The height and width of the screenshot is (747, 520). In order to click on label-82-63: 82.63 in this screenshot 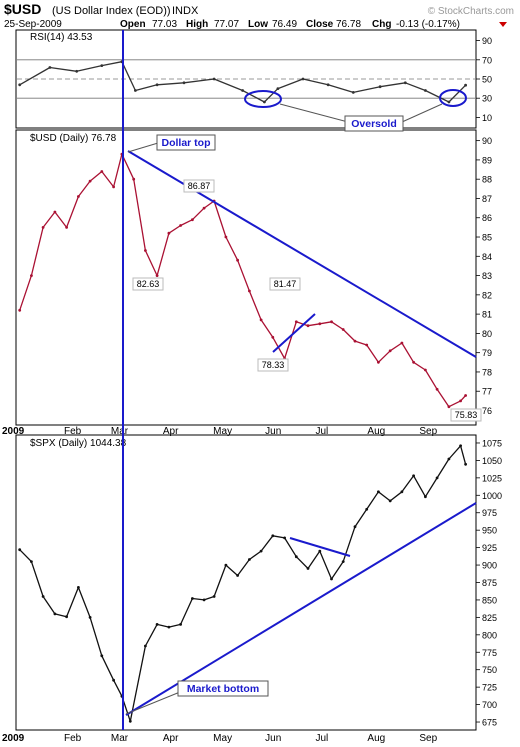, I will do `click(148, 284)`.